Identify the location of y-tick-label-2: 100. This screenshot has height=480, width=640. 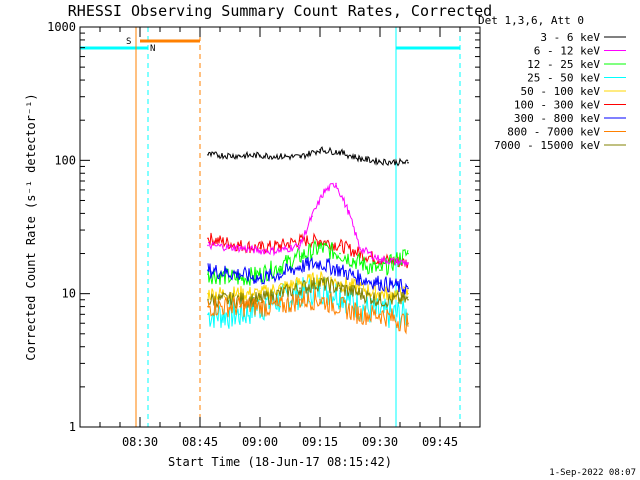
(65, 160).